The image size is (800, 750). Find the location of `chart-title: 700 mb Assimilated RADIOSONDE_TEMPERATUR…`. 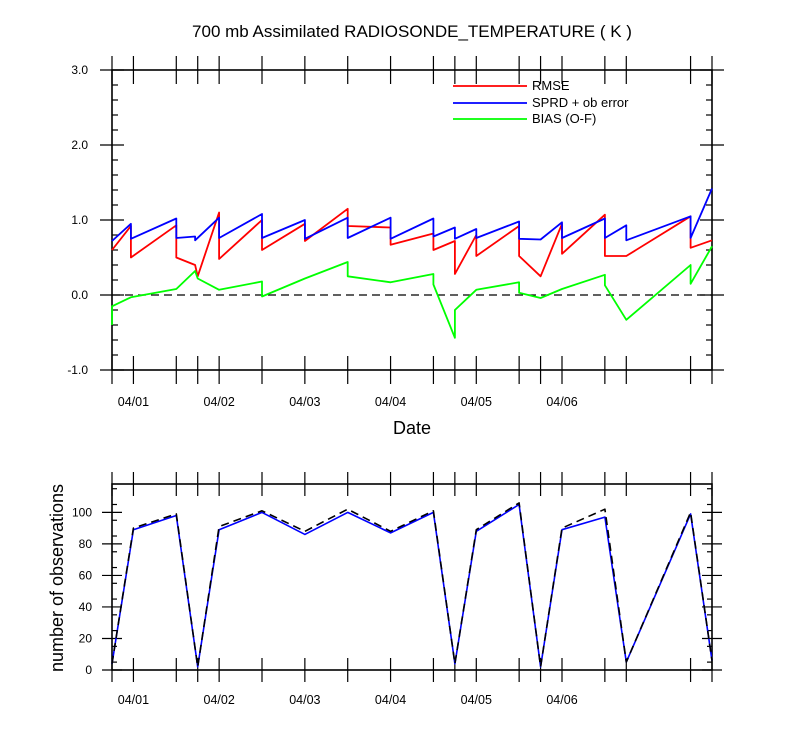

chart-title: 700 mb Assimilated RADIOSONDE_TEMPERATUR… is located at coordinates (412, 31).